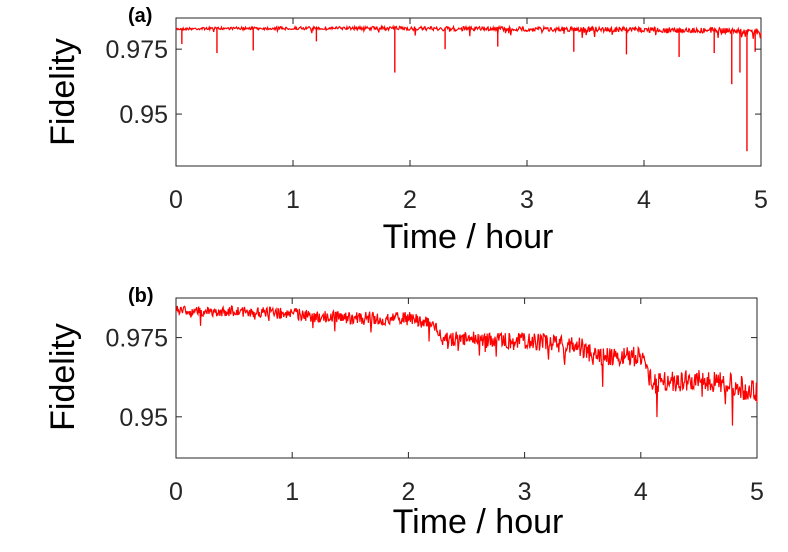  Describe the element at coordinates (143, 115) in the screenshot. I see `panel-a-y-tick-label: 0.95` at that location.